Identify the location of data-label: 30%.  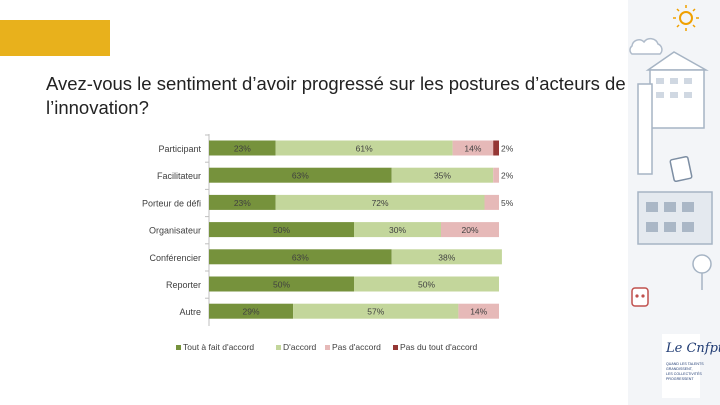
(397, 230).